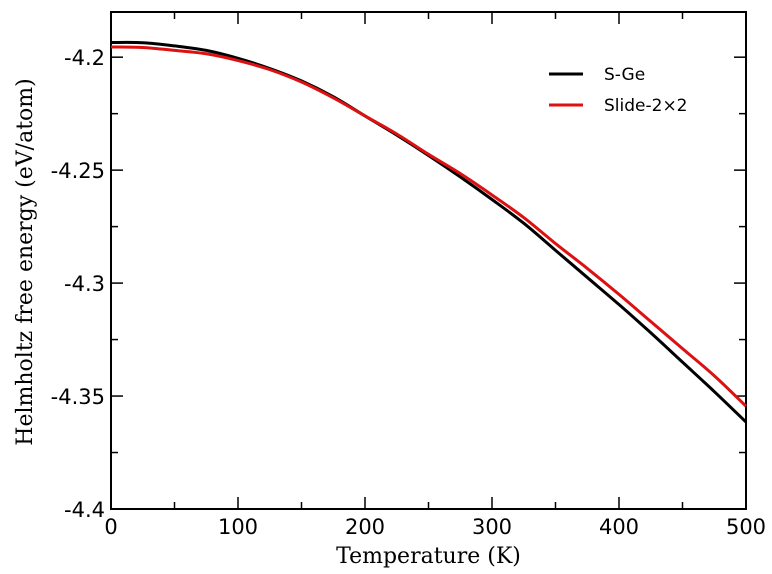 This screenshot has height=574, width=772. I want to click on x-tick-label: 0, so click(110, 527).